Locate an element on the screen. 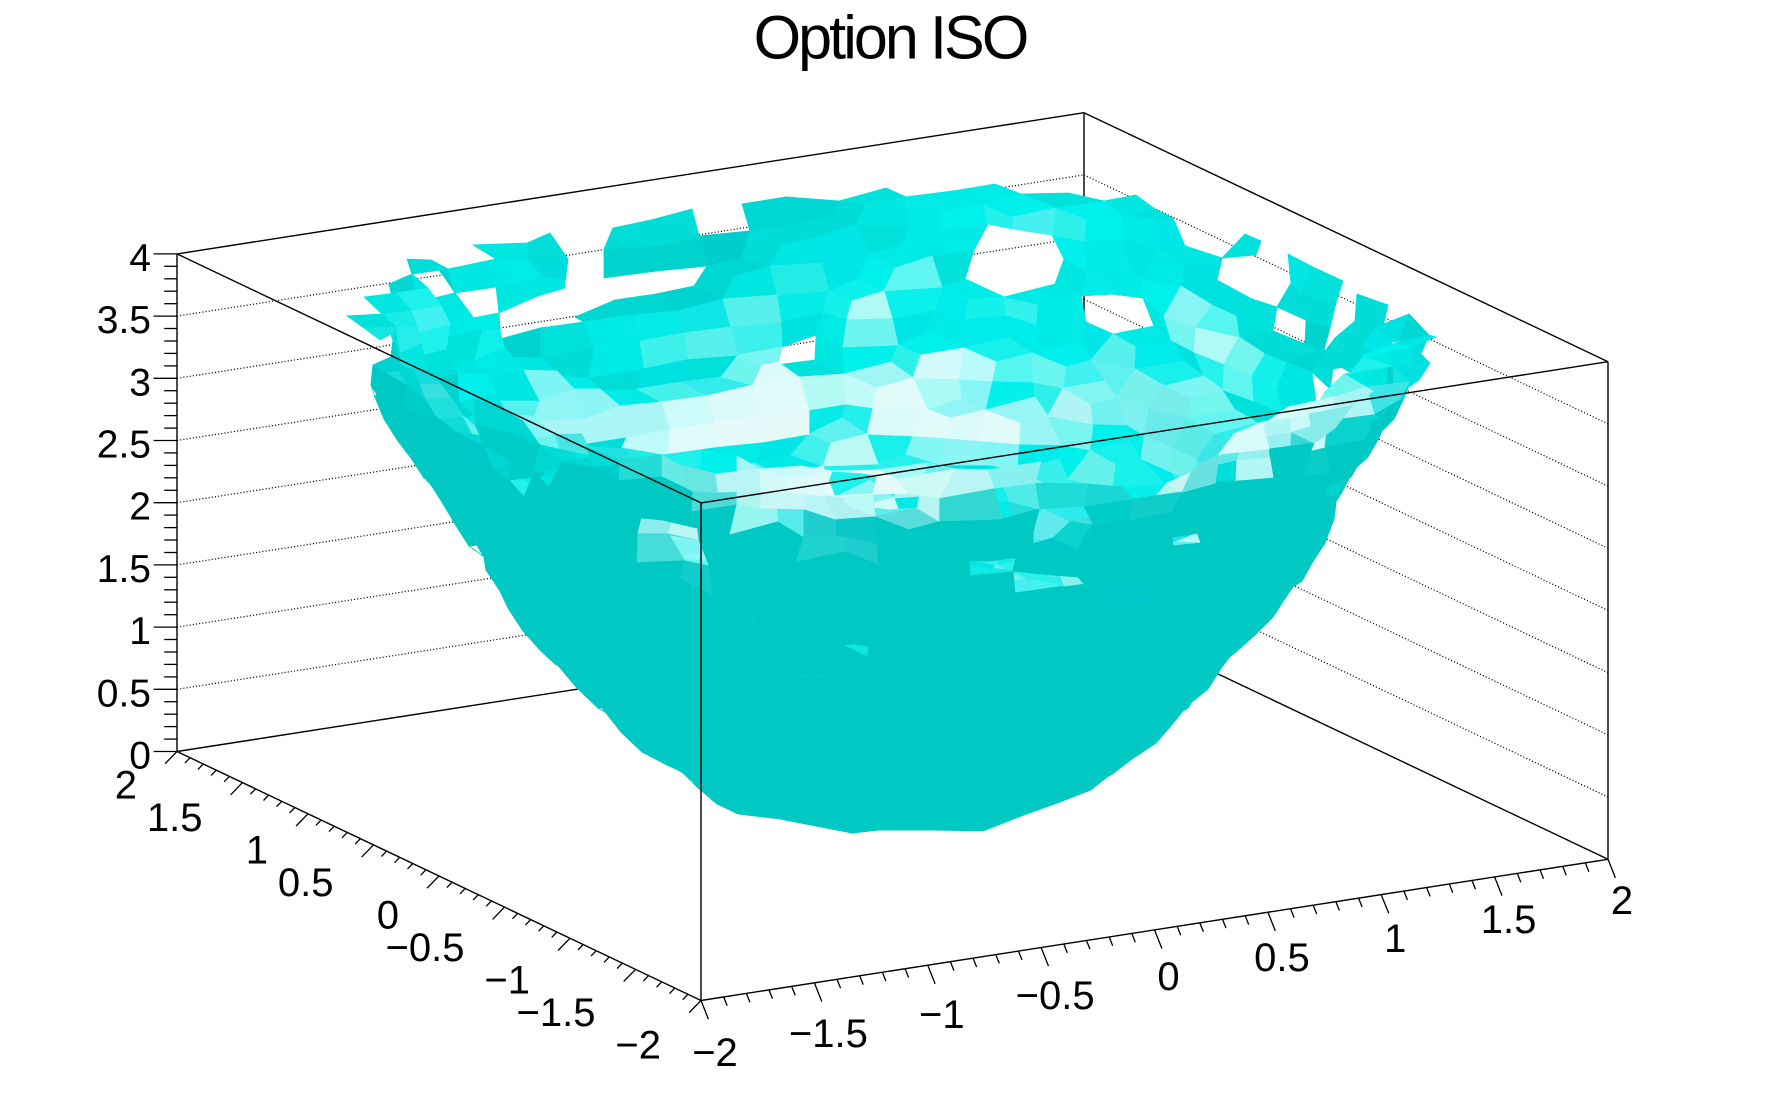  svg-text: 3 is located at coordinates (140, 382).